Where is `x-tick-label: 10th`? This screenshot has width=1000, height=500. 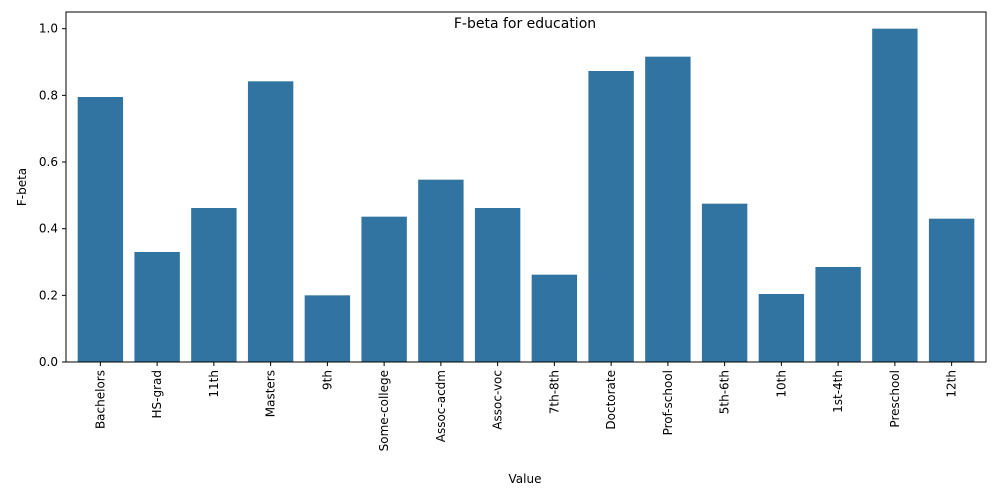 x-tick-label: 10th is located at coordinates (781, 384).